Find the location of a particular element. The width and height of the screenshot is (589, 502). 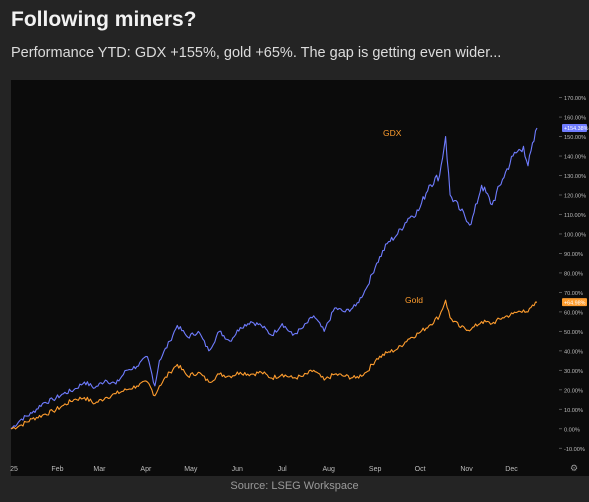

x-tick-label: Sep is located at coordinates (375, 469).